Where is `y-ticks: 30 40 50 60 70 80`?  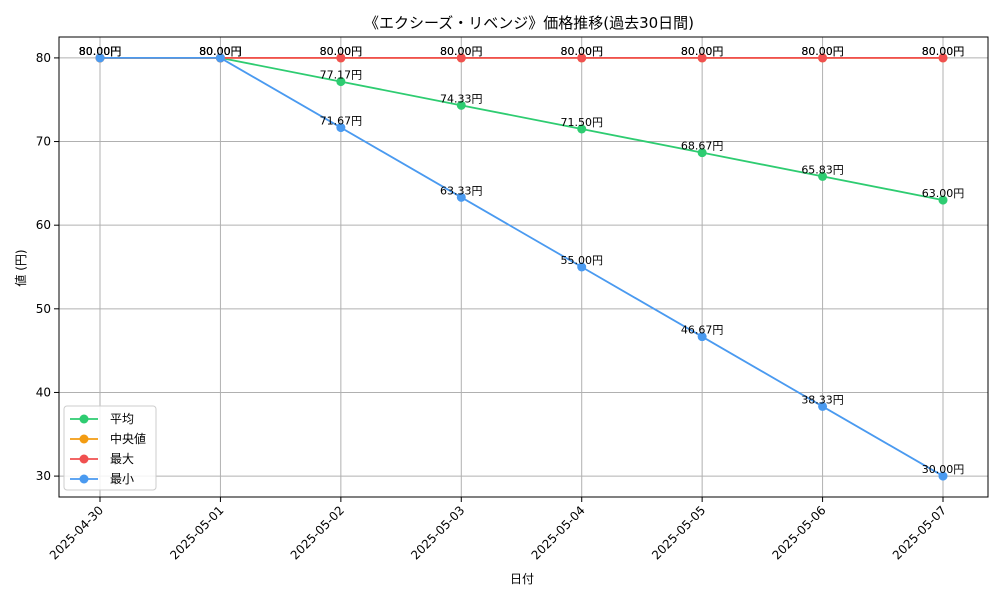 y-ticks: 30 40 50 60 70 80 is located at coordinates (47, 267).